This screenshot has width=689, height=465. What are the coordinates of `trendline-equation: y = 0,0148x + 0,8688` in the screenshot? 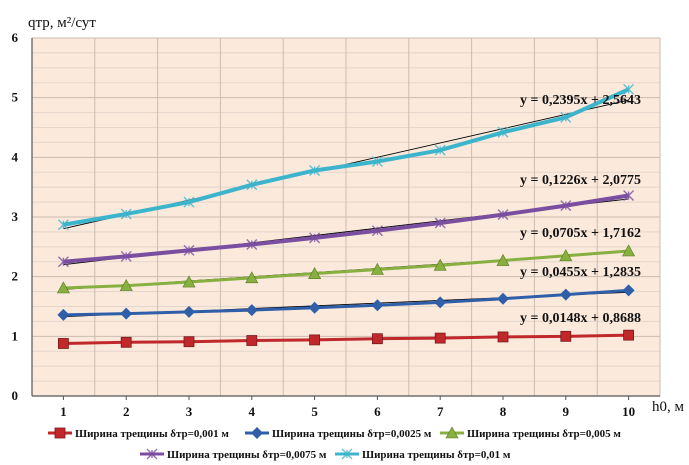 It's located at (580, 318).